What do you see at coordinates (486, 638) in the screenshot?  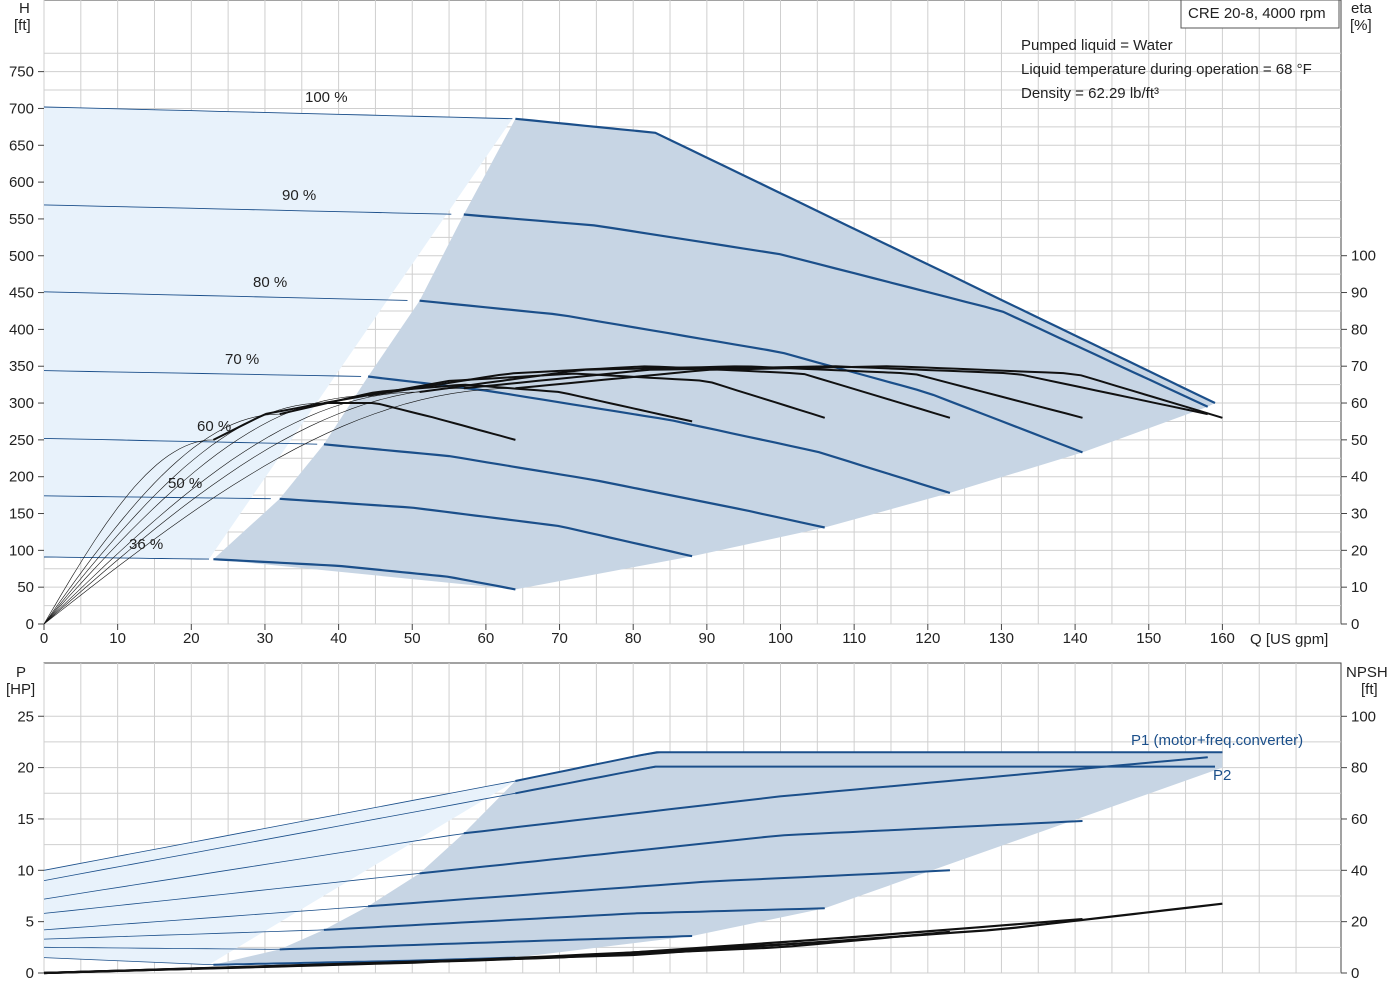 I see `q-tick-label: 60` at bounding box center [486, 638].